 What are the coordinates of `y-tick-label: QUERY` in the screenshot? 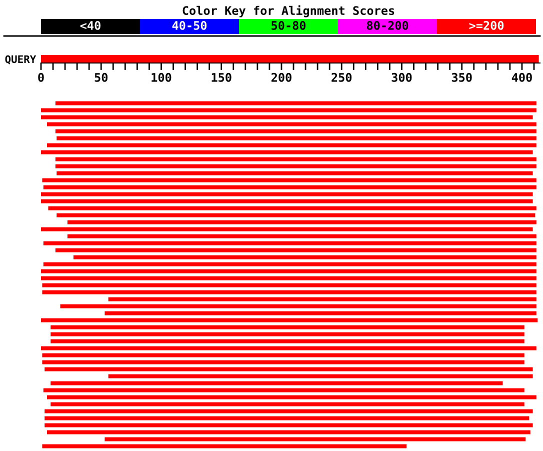 It's located at (20, 59).